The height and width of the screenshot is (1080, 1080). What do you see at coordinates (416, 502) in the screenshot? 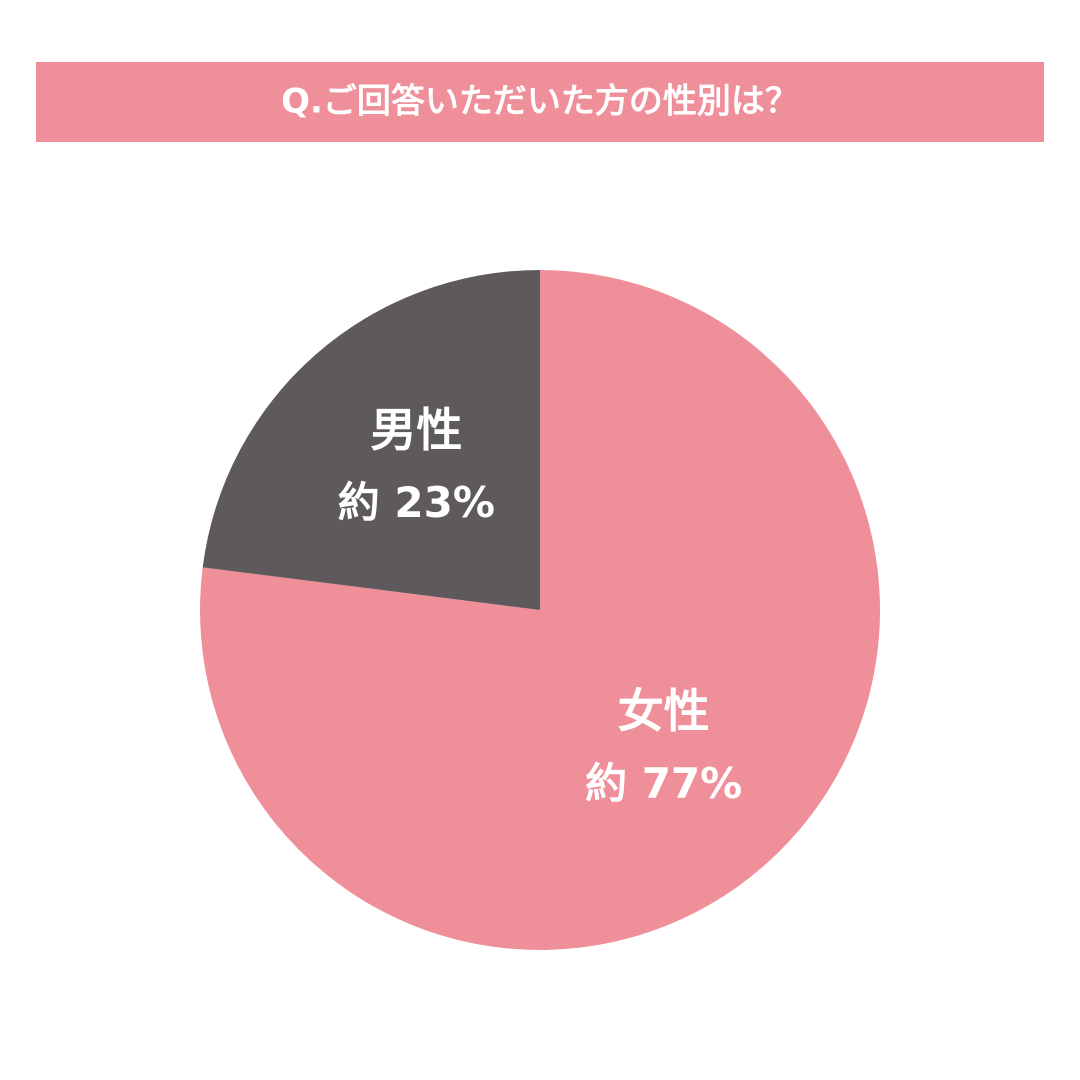
I see `value-label: 約 23%` at bounding box center [416, 502].